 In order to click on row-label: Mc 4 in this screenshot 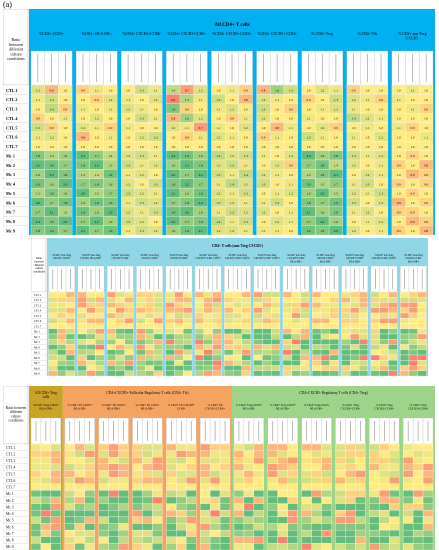, I will do `click(11, 184)`.